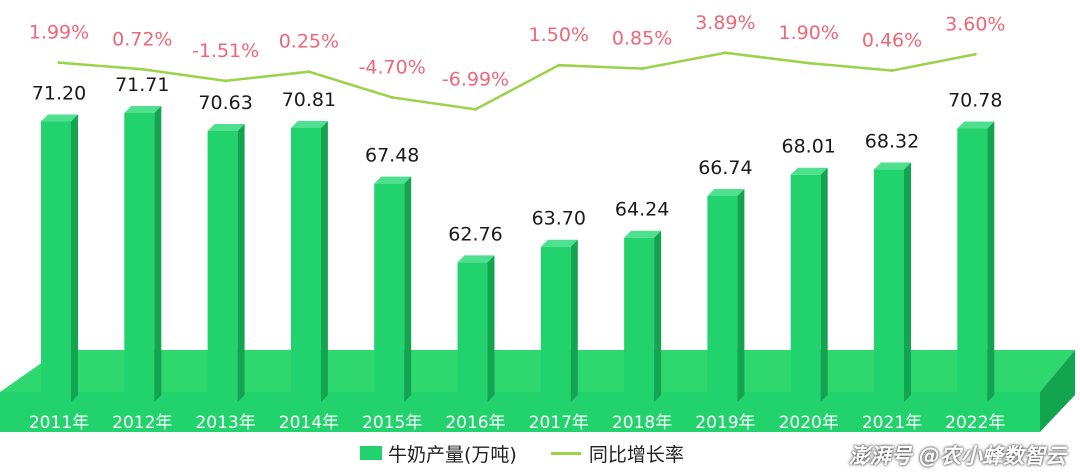  Describe the element at coordinates (642, 210) in the screenshot. I see `bar-value-label: 64.24` at that location.